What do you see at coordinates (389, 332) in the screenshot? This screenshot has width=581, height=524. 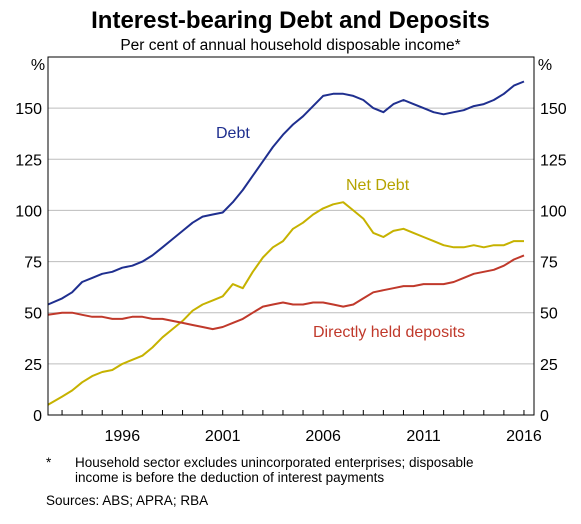 I see `deposits-series-label: Directly held deposits` at bounding box center [389, 332].